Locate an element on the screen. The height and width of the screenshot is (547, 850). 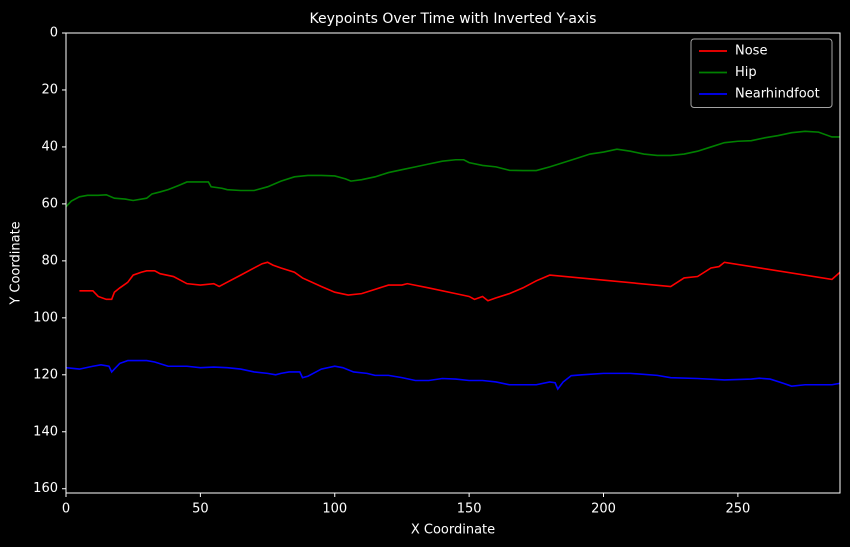
y-tick-label: 140 is located at coordinates (45, 431).